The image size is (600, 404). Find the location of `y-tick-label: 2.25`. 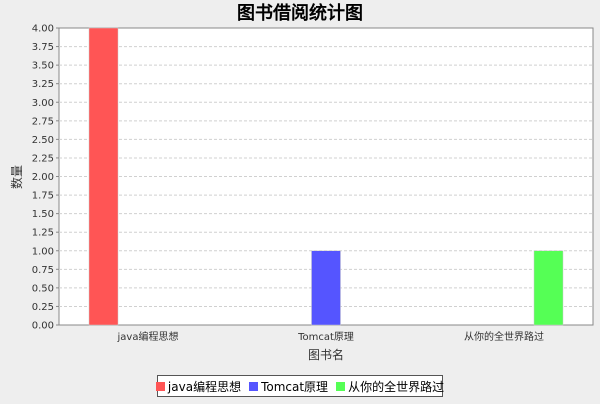

y-tick-label: 2.25 is located at coordinates (43, 158).